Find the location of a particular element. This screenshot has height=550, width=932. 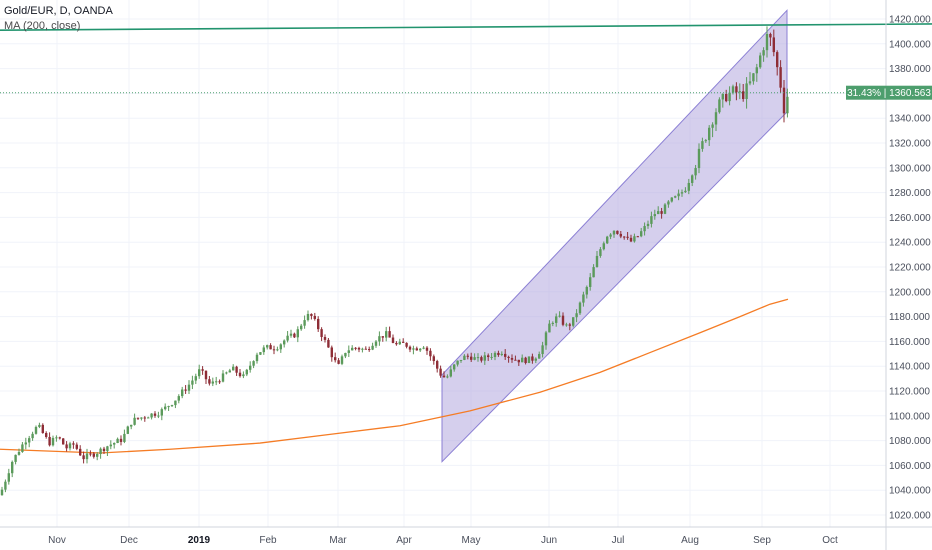

y-tick-label: 1180.000 is located at coordinates (909, 317).